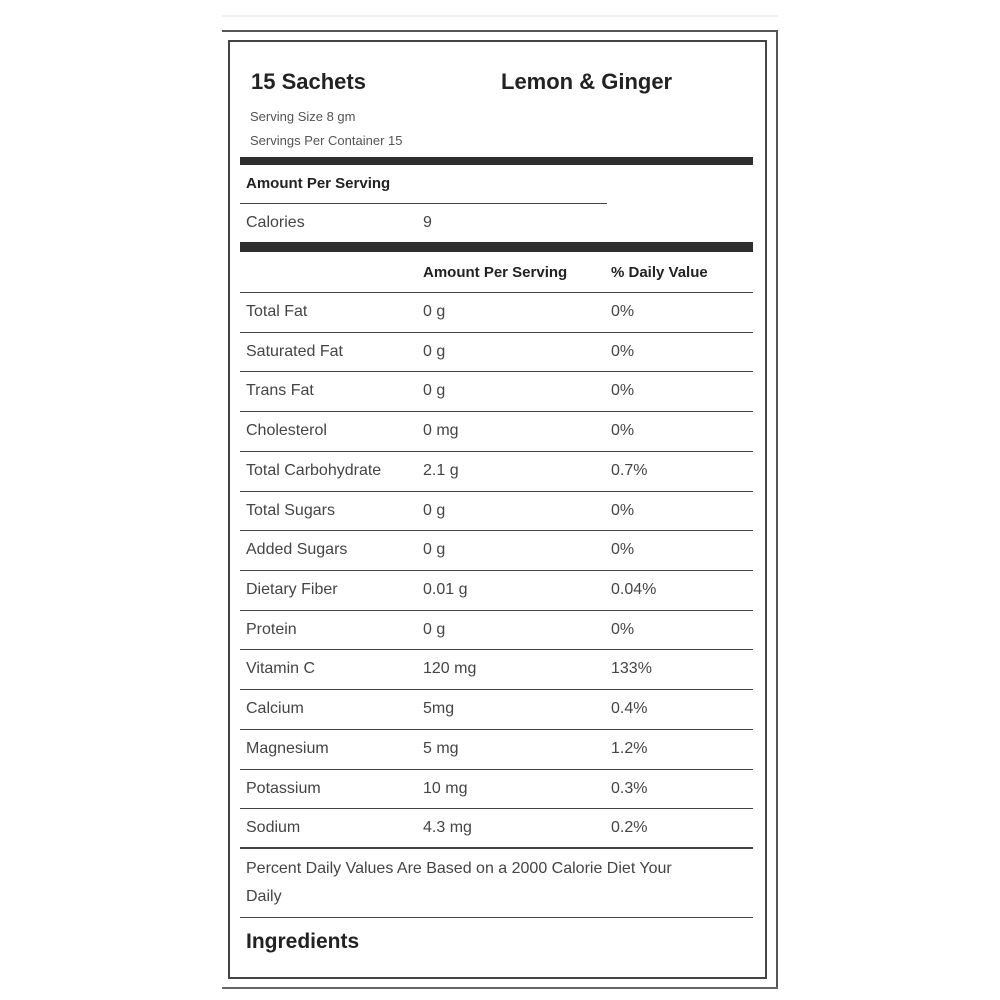 This screenshot has width=1000, height=1000. I want to click on frame-border-right, so click(777, 509).